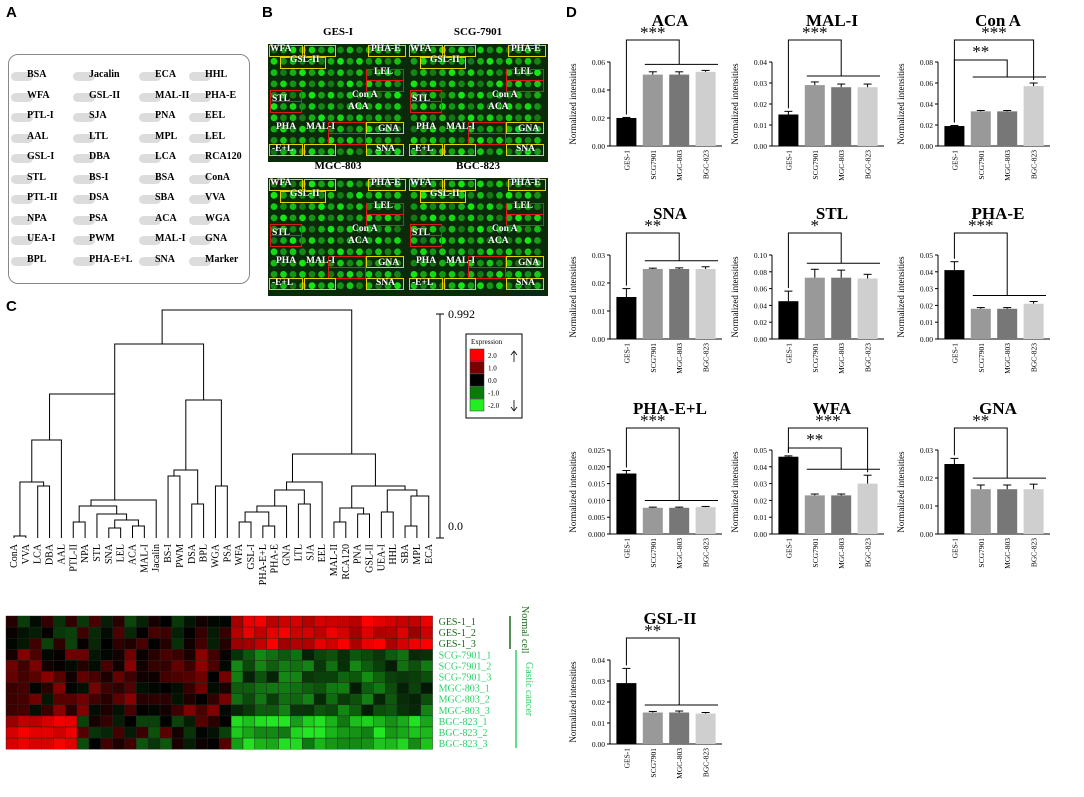 The image size is (1084, 797). I want to click on x-tick-label: SCG7901, so click(815, 165).